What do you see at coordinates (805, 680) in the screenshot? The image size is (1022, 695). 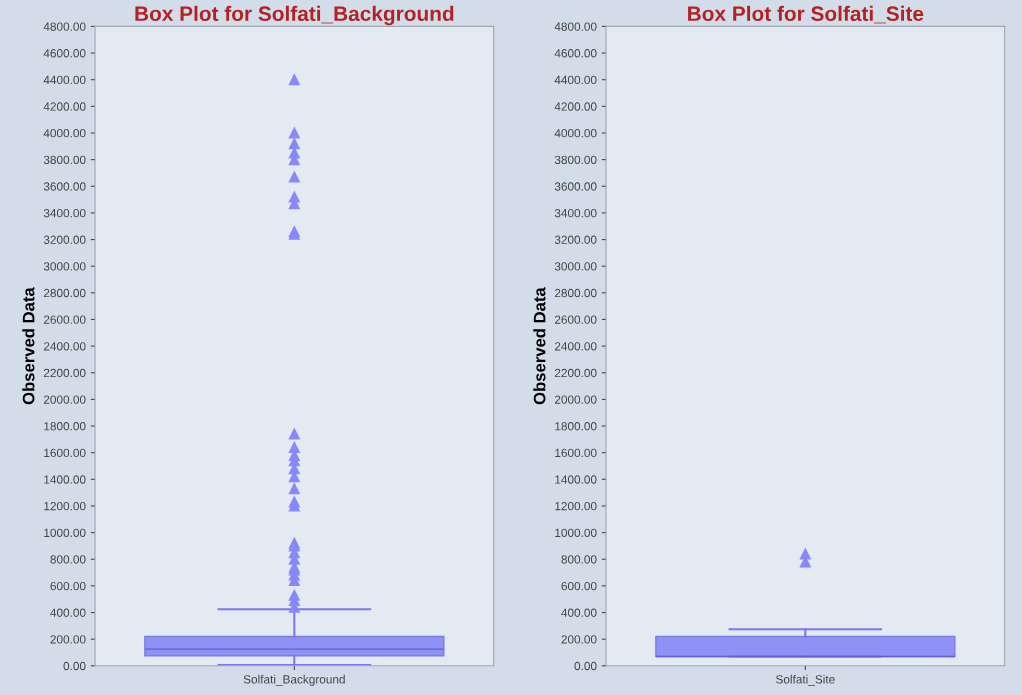 I see `x-tick-label: Solfati_Site` at bounding box center [805, 680].